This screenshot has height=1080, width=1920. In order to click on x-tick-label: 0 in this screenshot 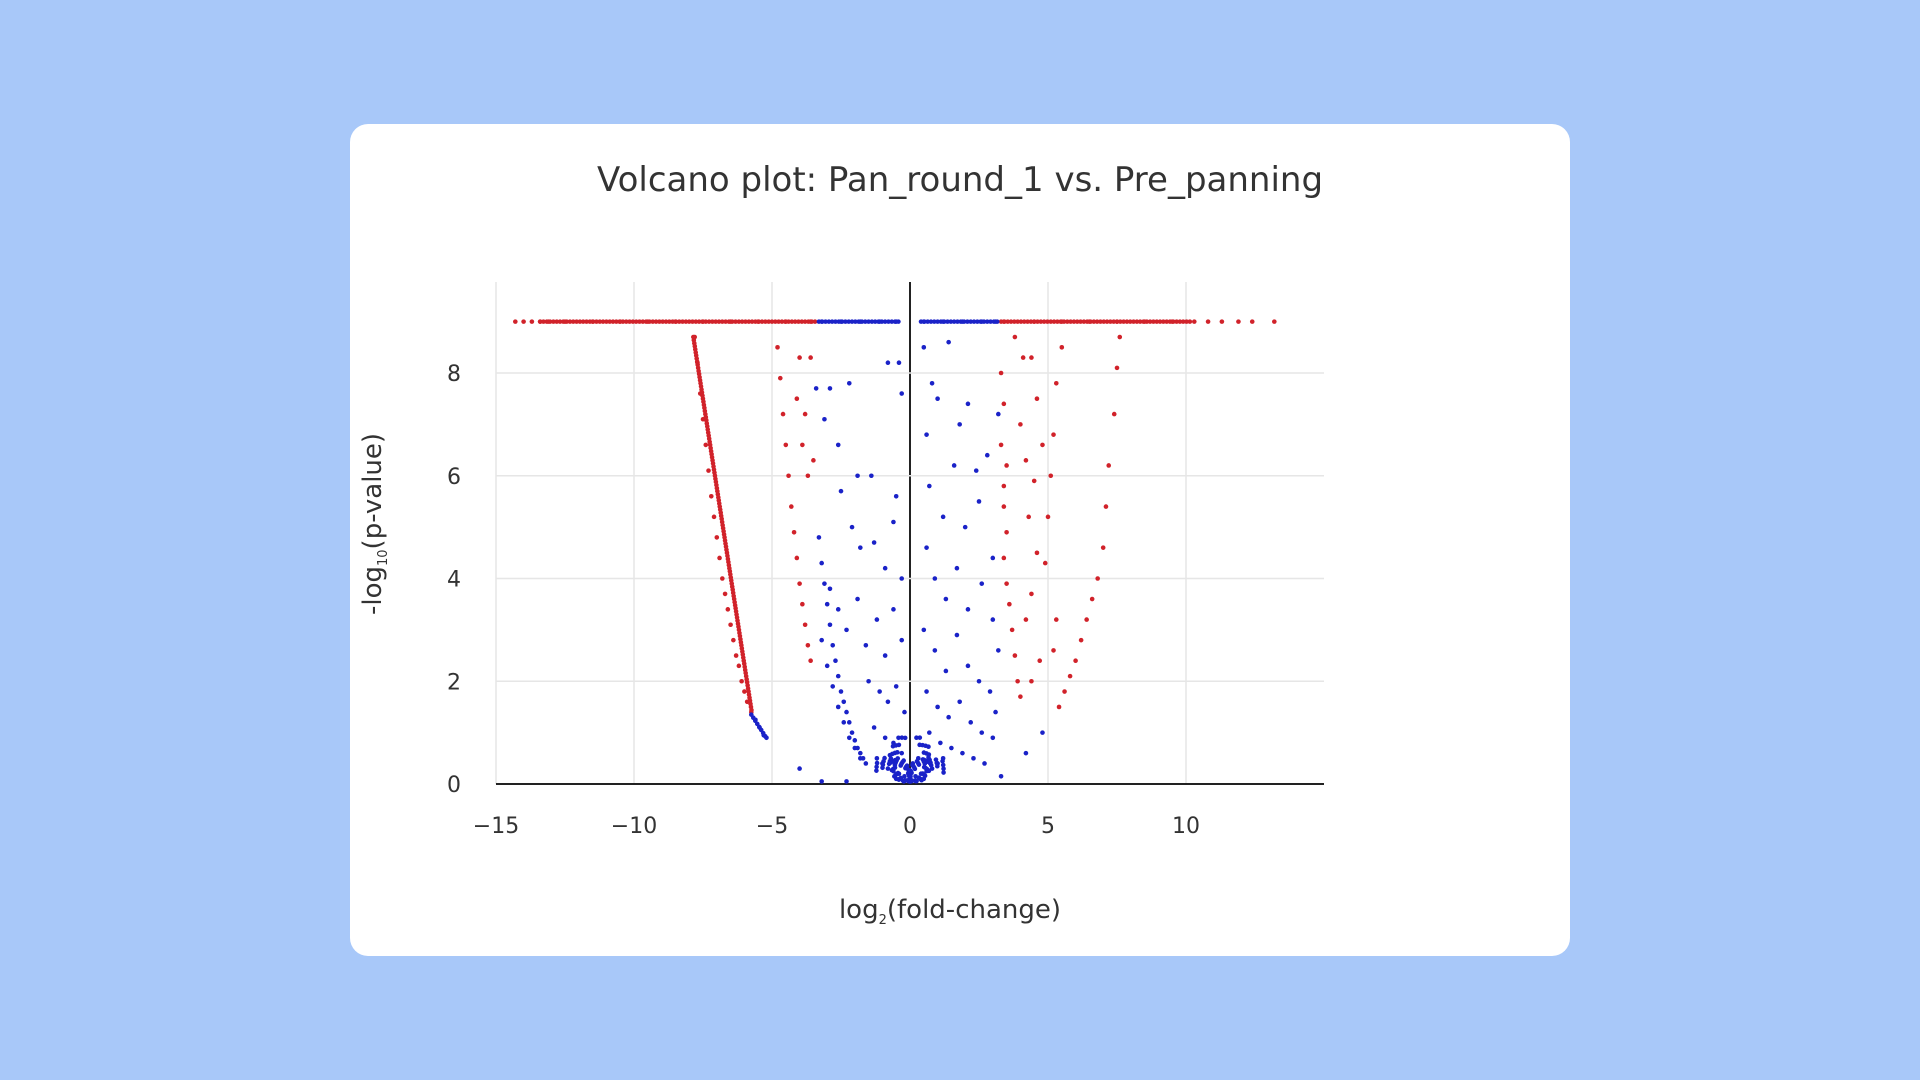, I will do `click(910, 826)`.